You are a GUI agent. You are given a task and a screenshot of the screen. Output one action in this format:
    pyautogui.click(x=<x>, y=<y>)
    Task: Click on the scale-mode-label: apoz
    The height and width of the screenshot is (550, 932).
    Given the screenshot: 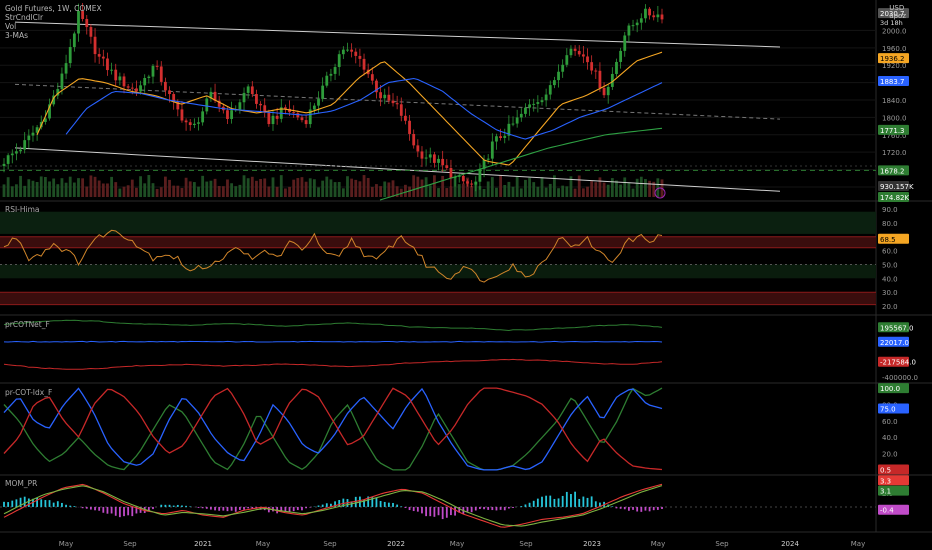 What is the action you would take?
    pyautogui.click(x=897, y=16)
    